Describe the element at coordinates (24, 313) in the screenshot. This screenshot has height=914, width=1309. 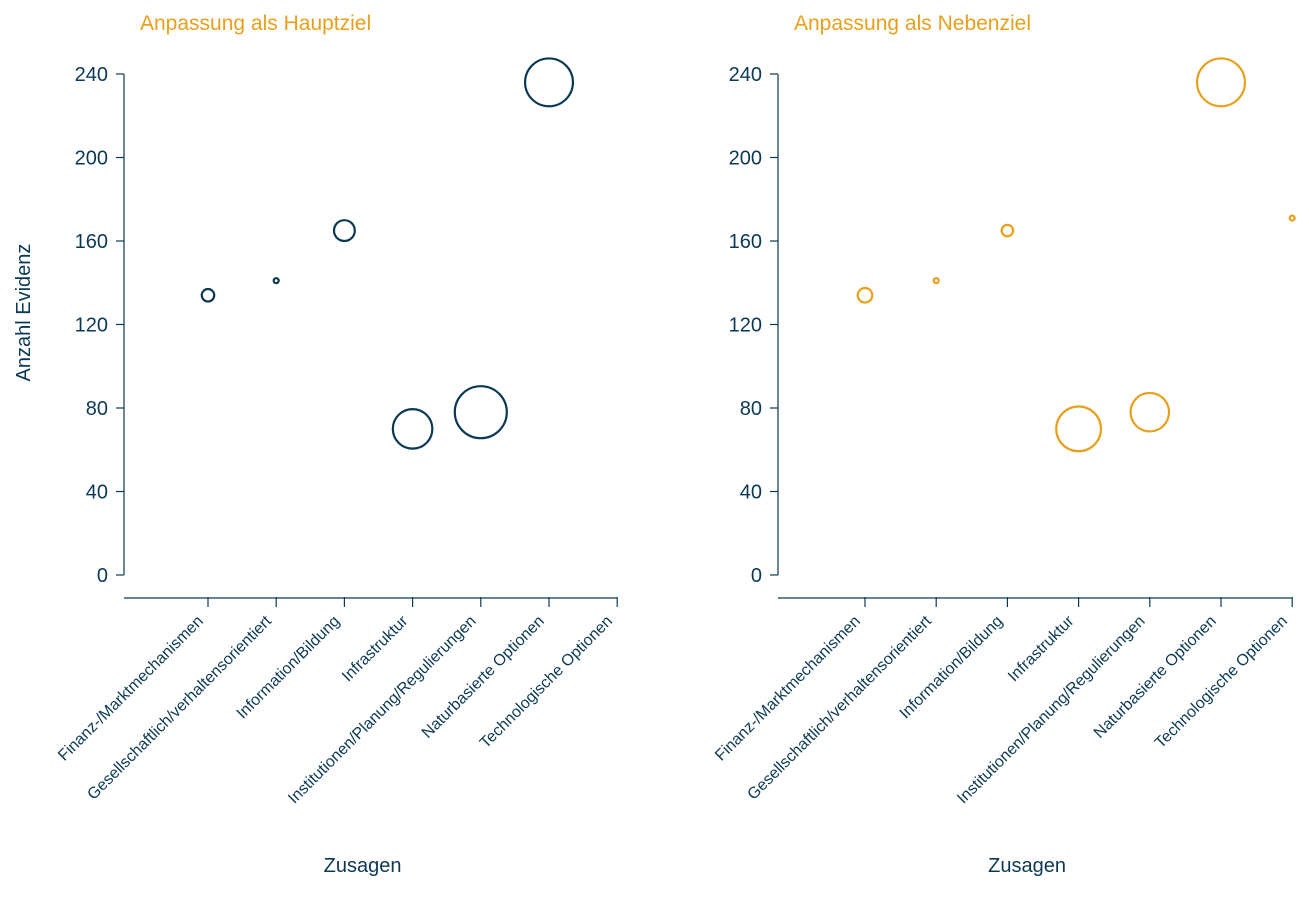
I see `y-axis-label: Anzahl Evidenz` at that location.